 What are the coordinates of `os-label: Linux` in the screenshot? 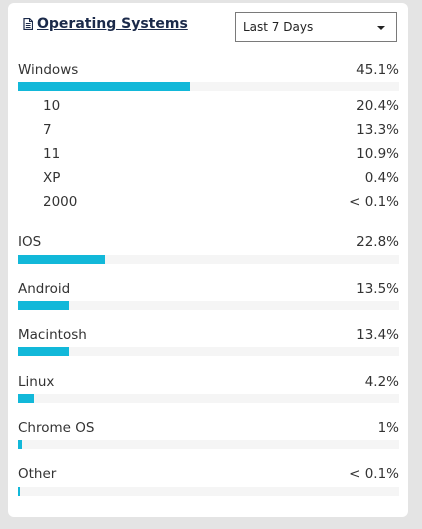 It's located at (36, 382).